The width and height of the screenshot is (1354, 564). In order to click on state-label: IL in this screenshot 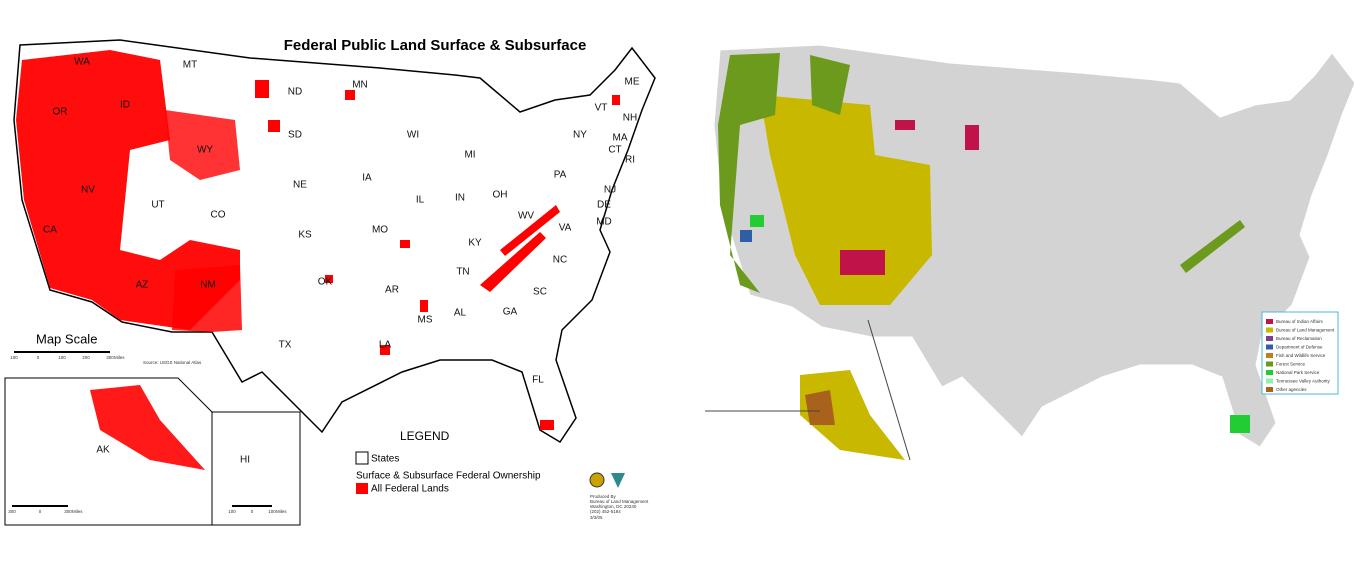, I will do `click(420, 200)`.